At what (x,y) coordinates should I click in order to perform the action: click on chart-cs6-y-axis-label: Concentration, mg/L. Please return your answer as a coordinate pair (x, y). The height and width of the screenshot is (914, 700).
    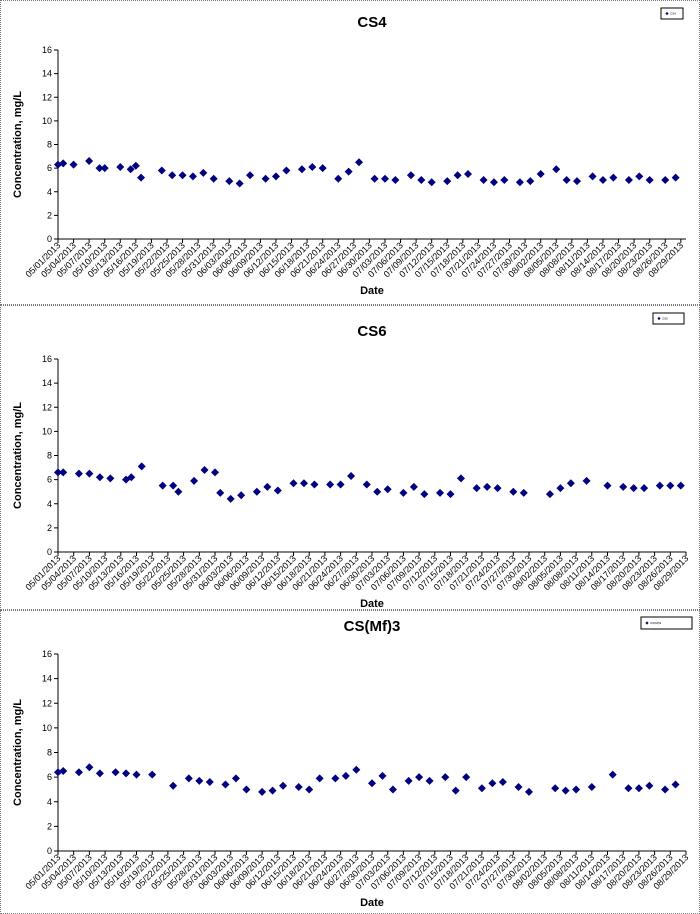
    Looking at the image, I should click on (18, 455).